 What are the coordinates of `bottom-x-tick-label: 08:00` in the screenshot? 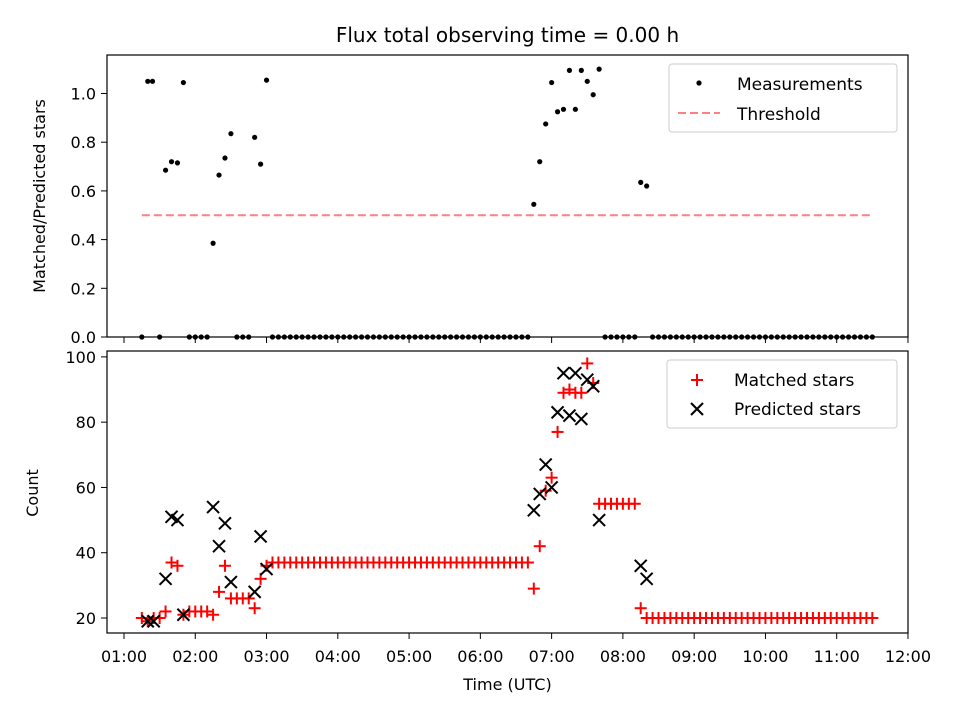 It's located at (623, 656).